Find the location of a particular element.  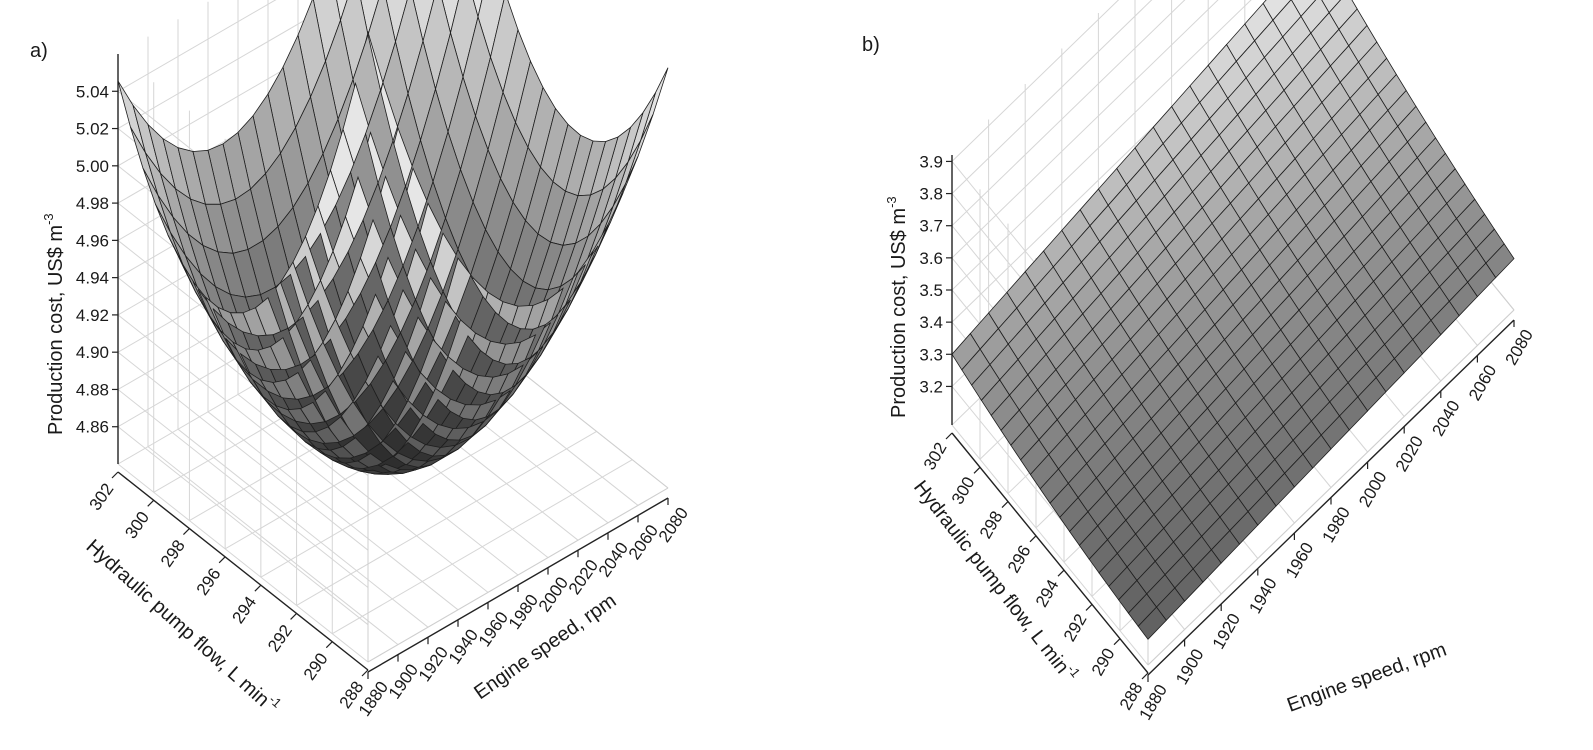

z-tick-label: 4.86 is located at coordinates (92, 427).